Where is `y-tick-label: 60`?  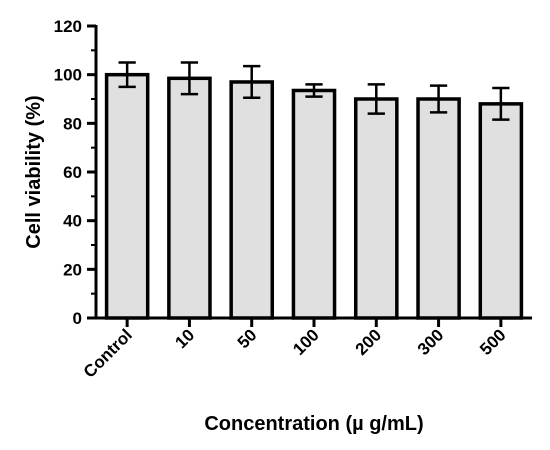 y-tick-label: 60 is located at coordinates (72, 172).